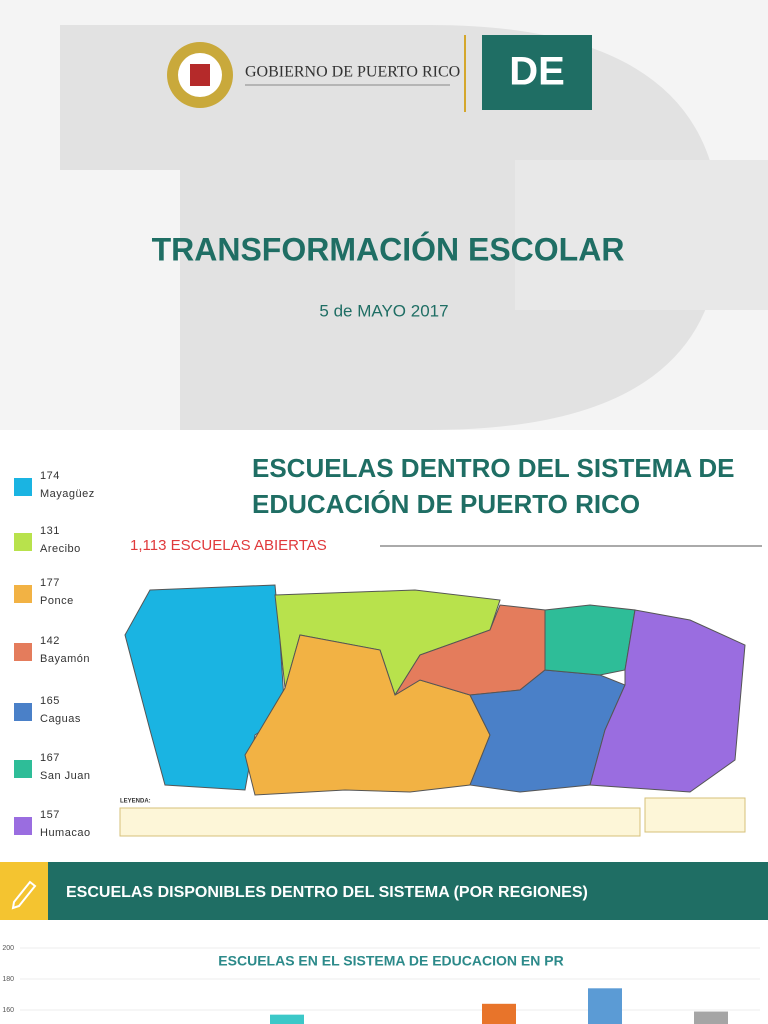 The image size is (768, 1024). What do you see at coordinates (383, 310) in the screenshot?
I see `date: 5 de MAYO 2017` at bounding box center [383, 310].